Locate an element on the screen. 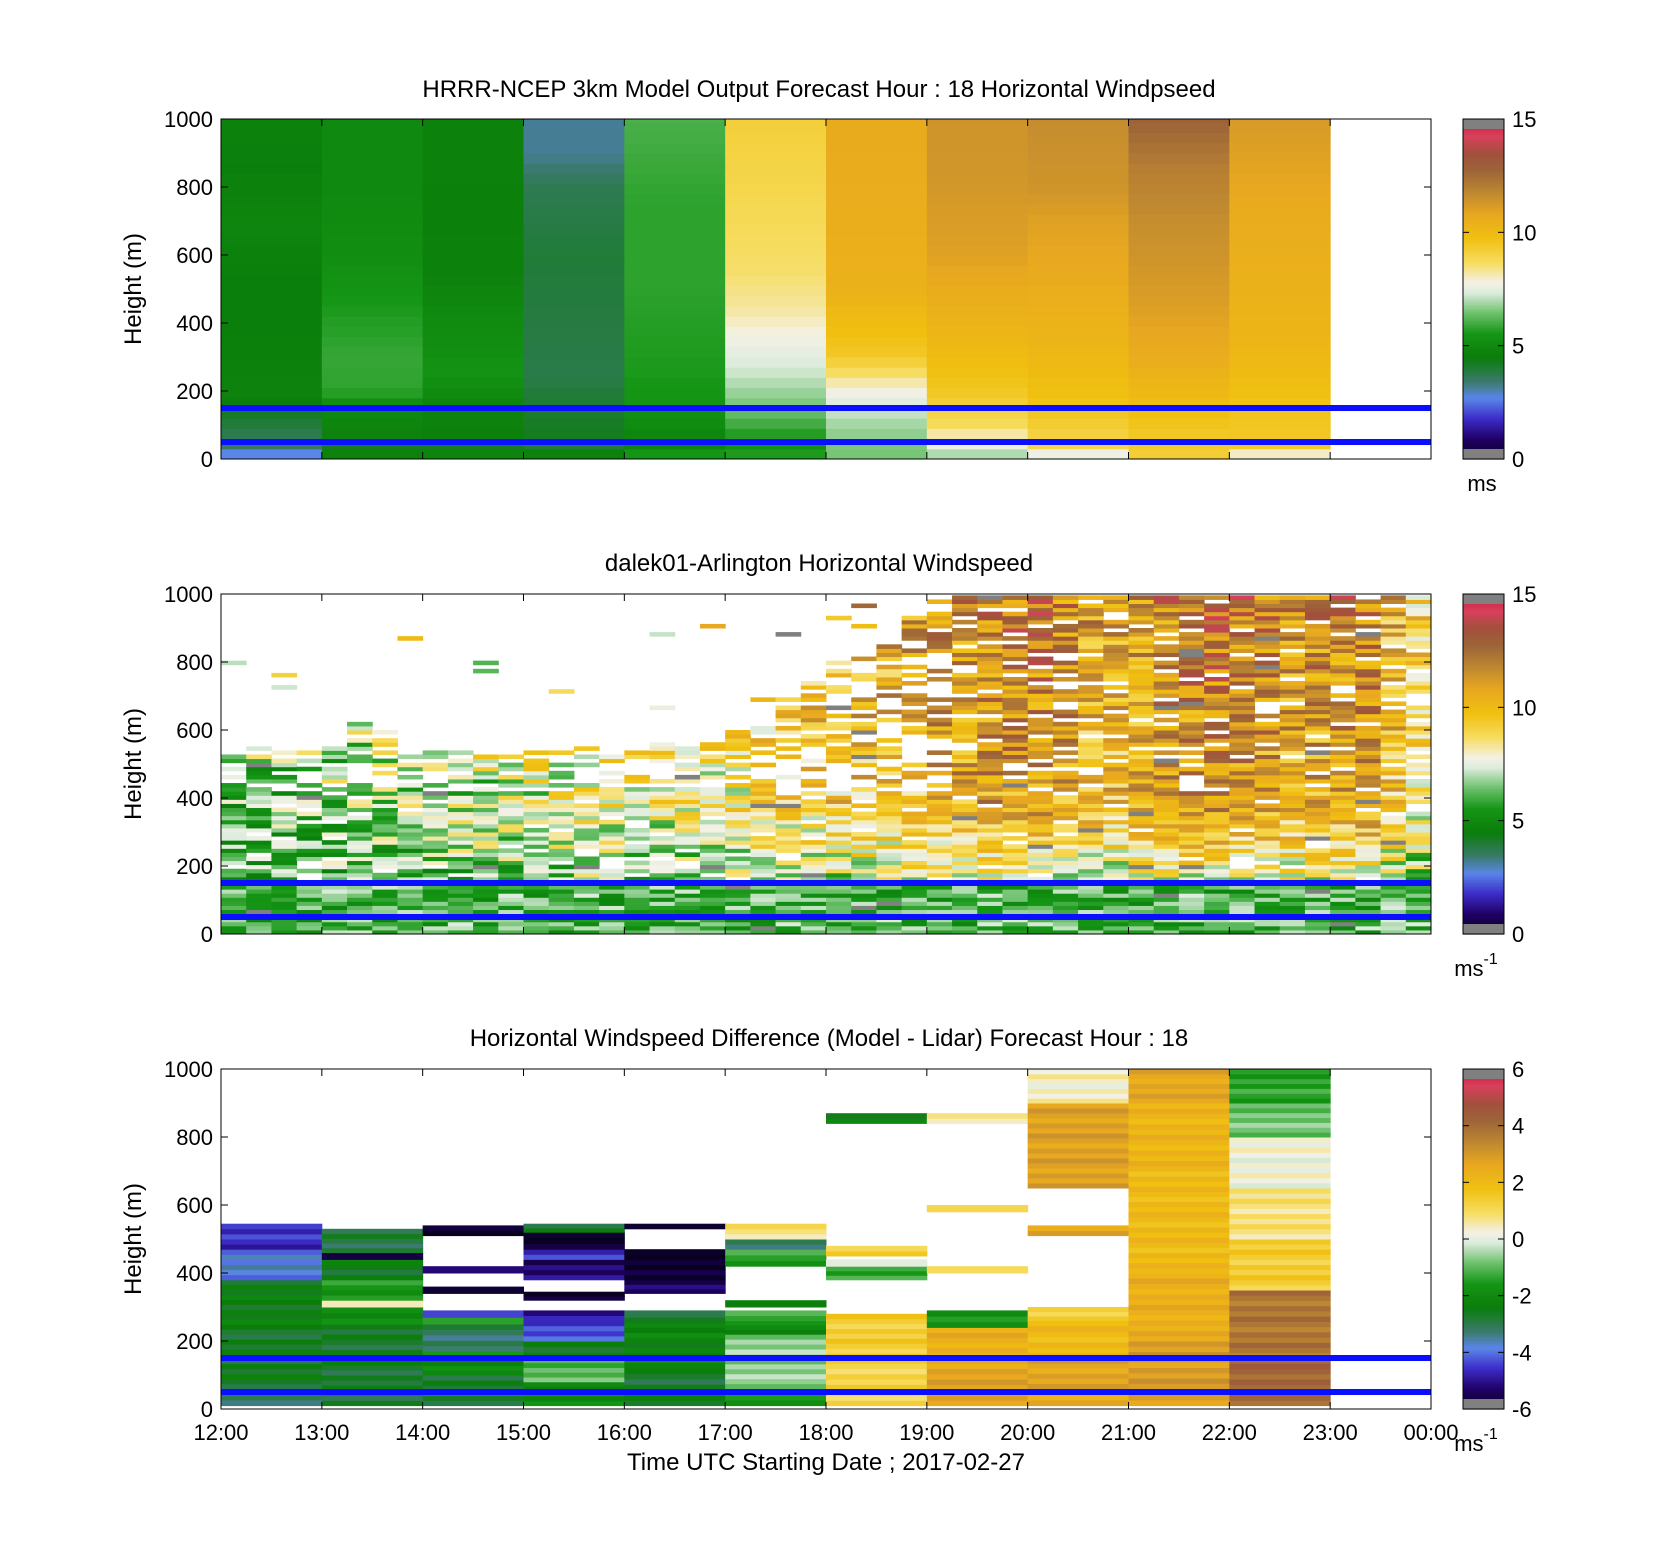  y-tick-label: 200 is located at coordinates (194, 391).